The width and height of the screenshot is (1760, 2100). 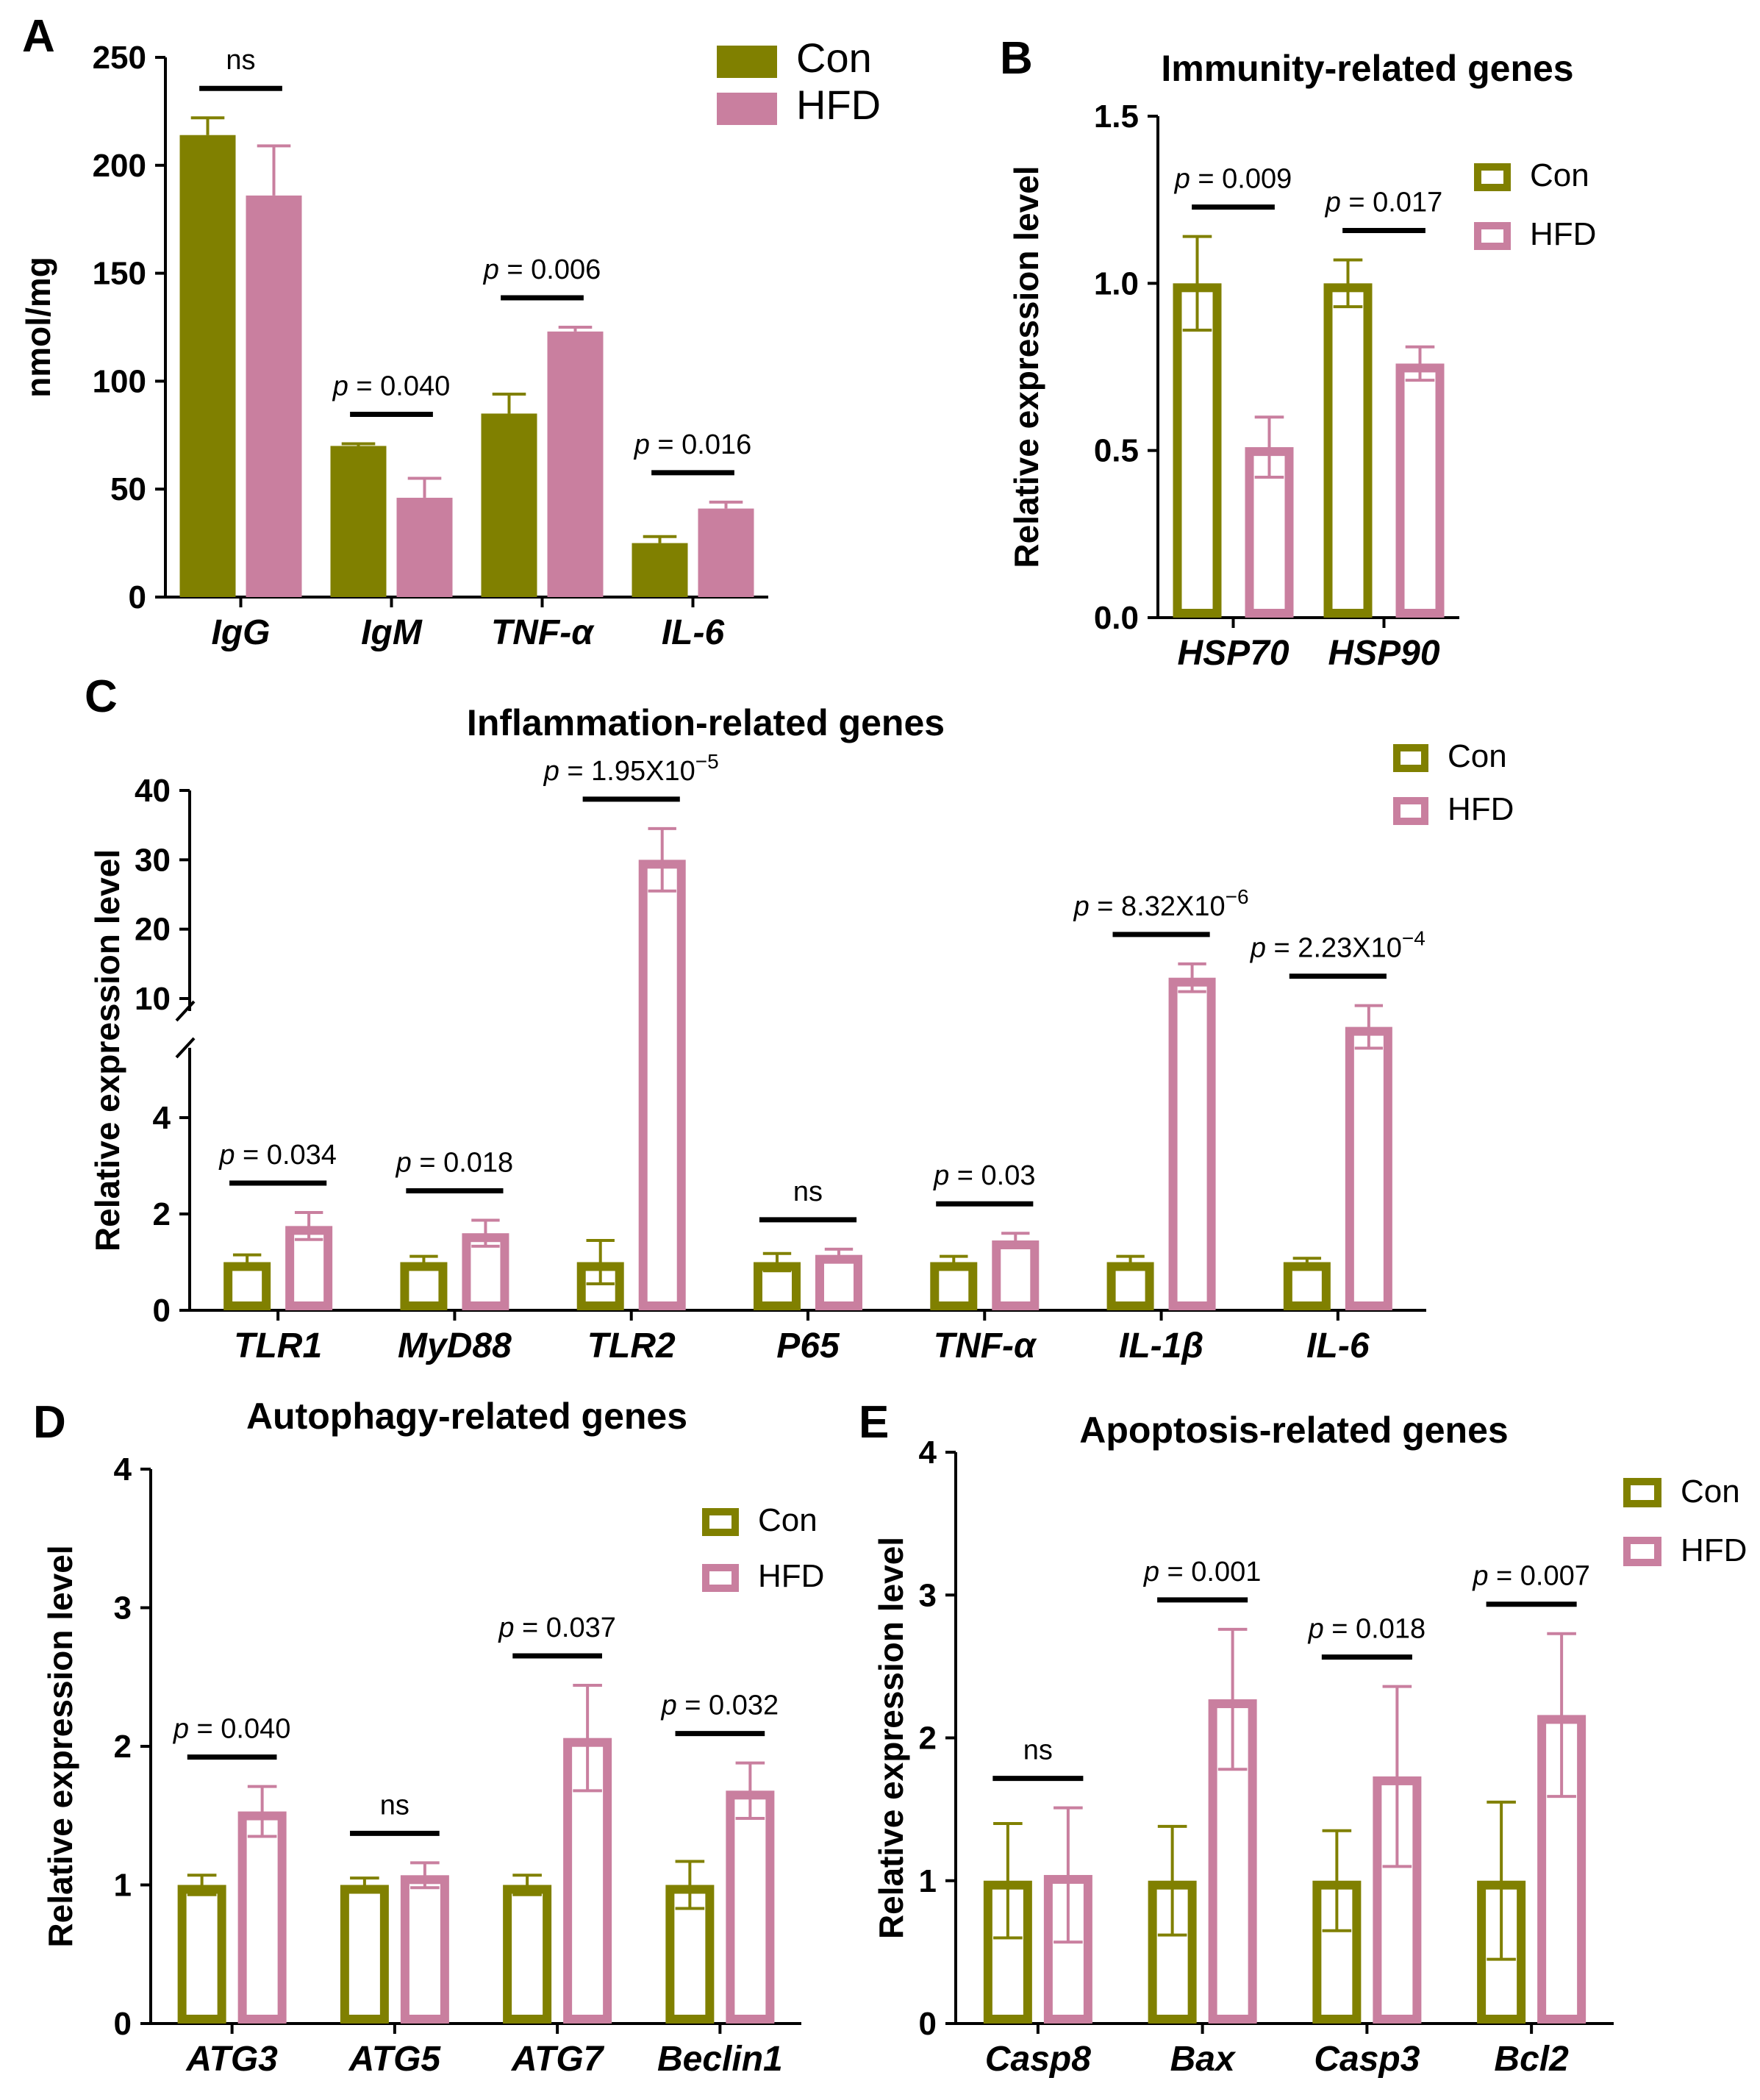 I want to click on panel-c-significance-label-myd88: p = 0.018, so click(x=455, y=1164).